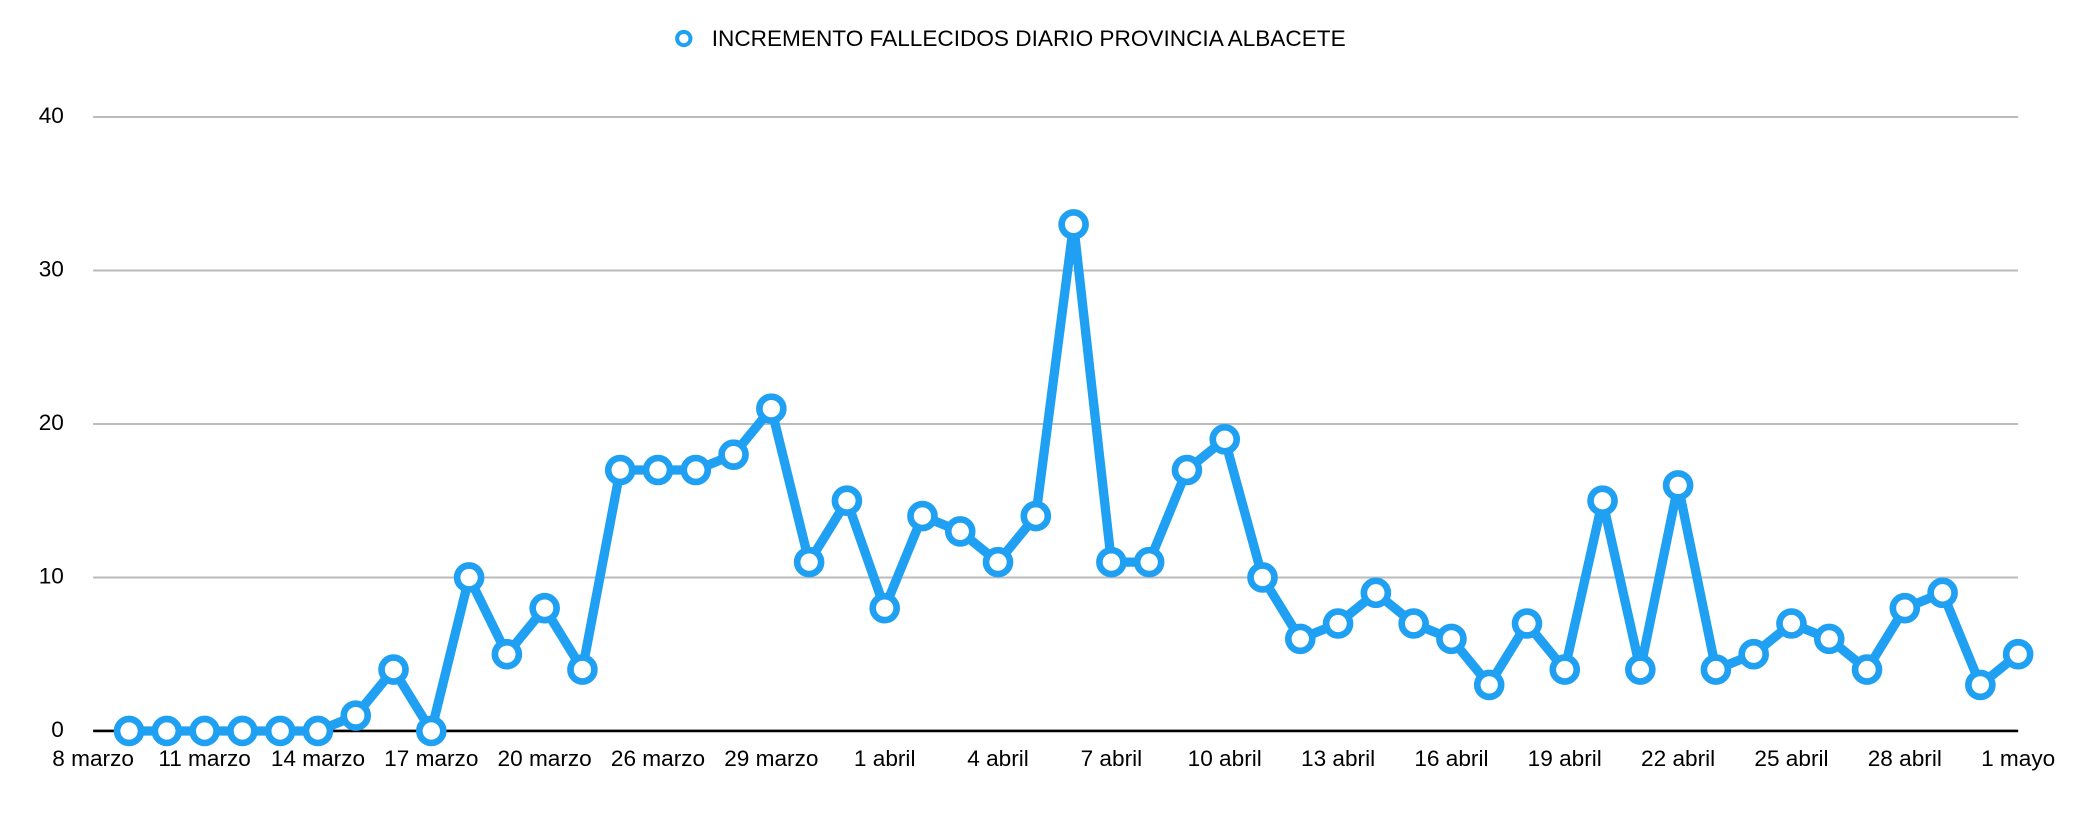  Describe the element at coordinates (204, 758) in the screenshot. I see `x-tick-label: 11 marzo` at that location.